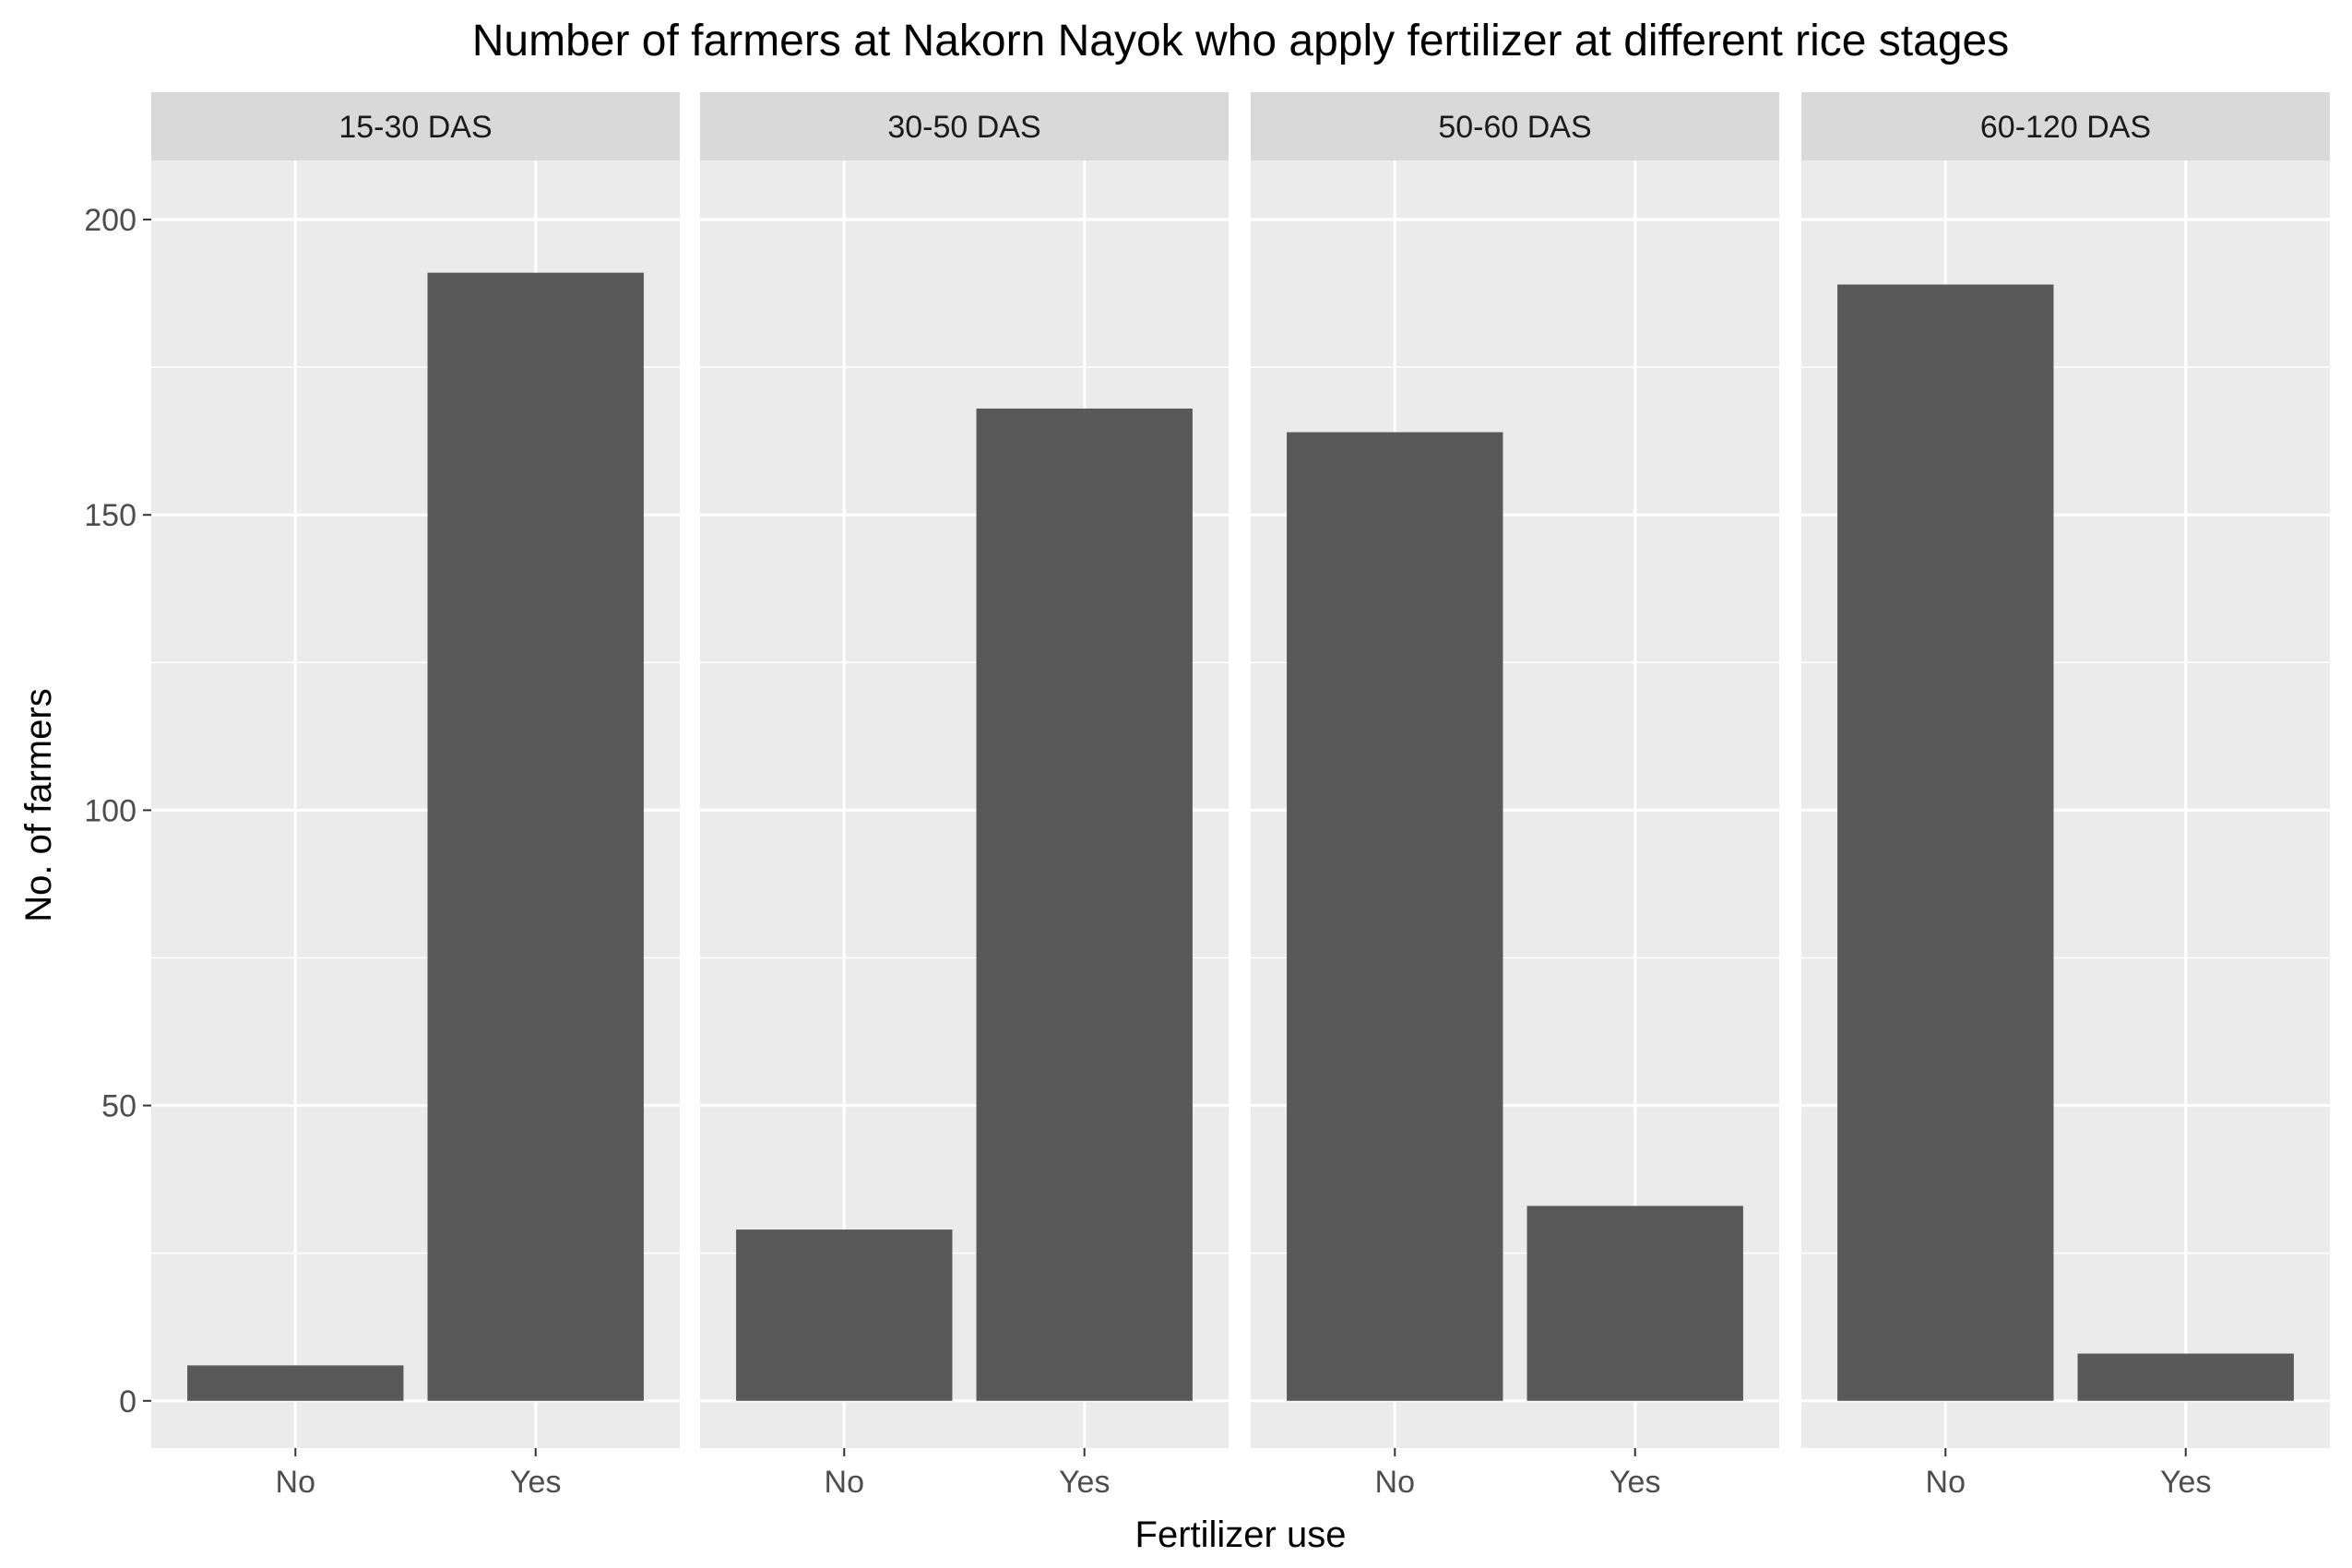 The width and height of the screenshot is (2352, 1568). I want to click on y-tick-label: 100, so click(110, 810).